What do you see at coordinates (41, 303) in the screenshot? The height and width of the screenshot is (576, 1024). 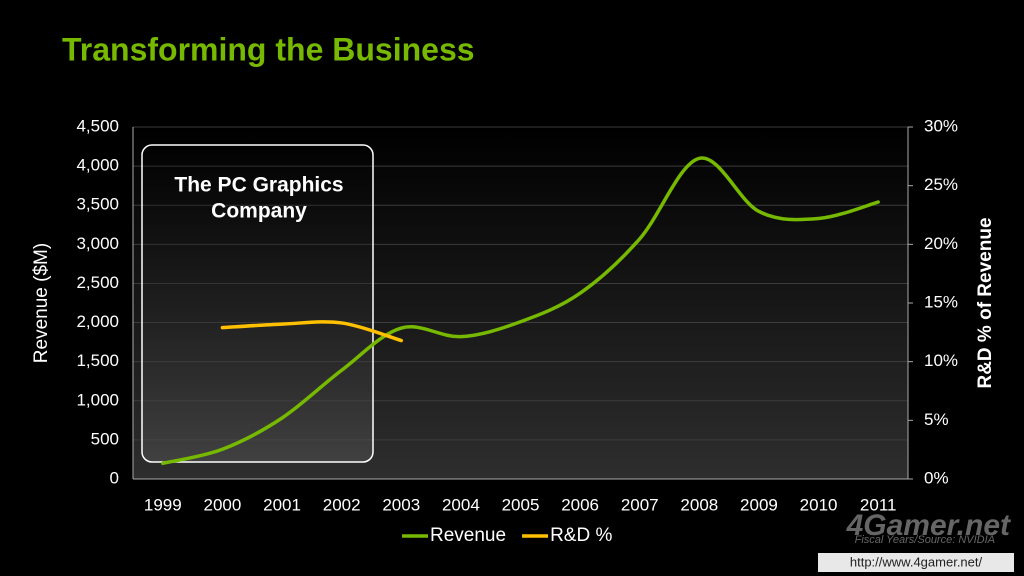 I see `y-axis-label: Revenue ($M)` at bounding box center [41, 303].